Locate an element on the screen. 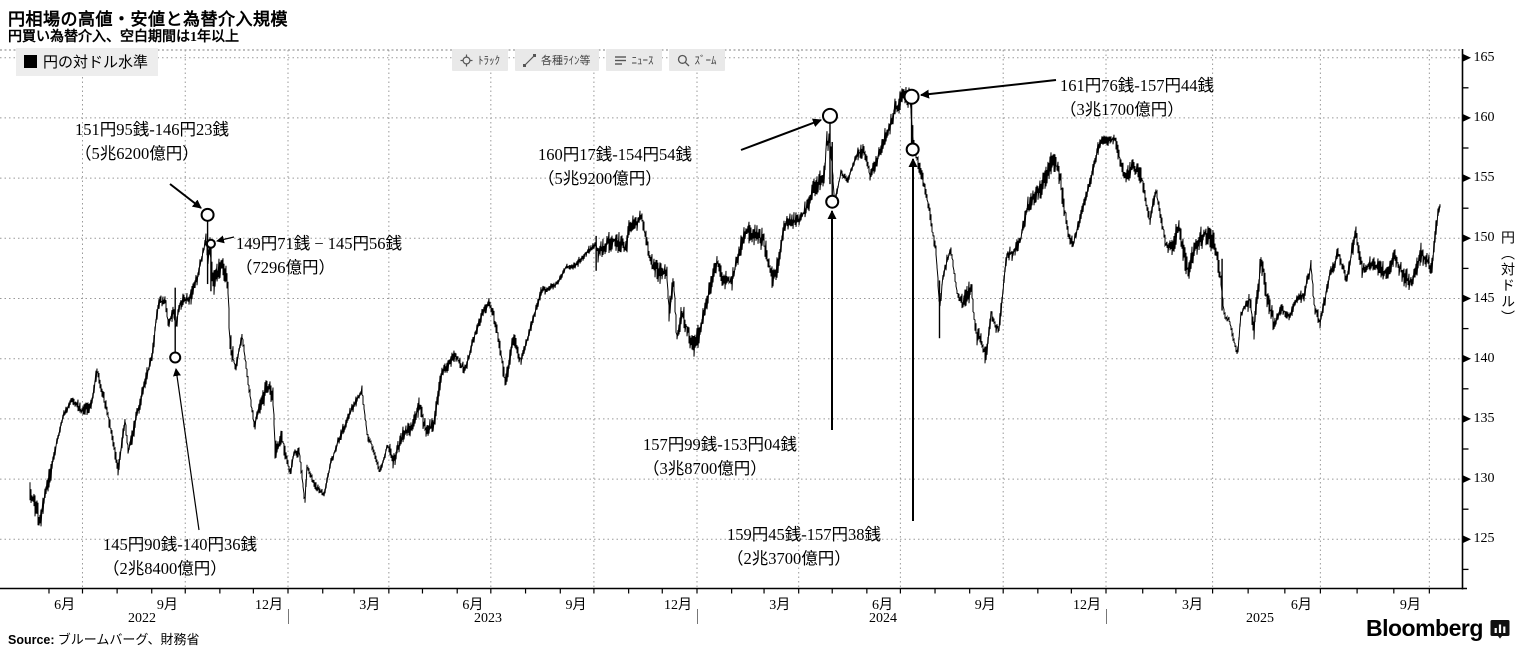  y-axis-label: 125 is located at coordinates (1484, 539).